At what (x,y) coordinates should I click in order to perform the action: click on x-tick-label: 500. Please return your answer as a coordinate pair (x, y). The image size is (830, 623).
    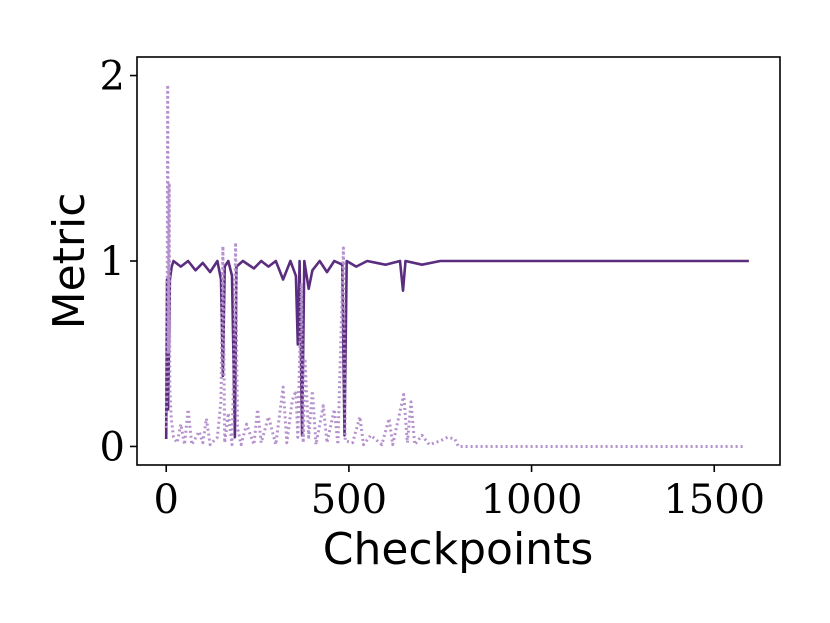
    Looking at the image, I should click on (349, 500).